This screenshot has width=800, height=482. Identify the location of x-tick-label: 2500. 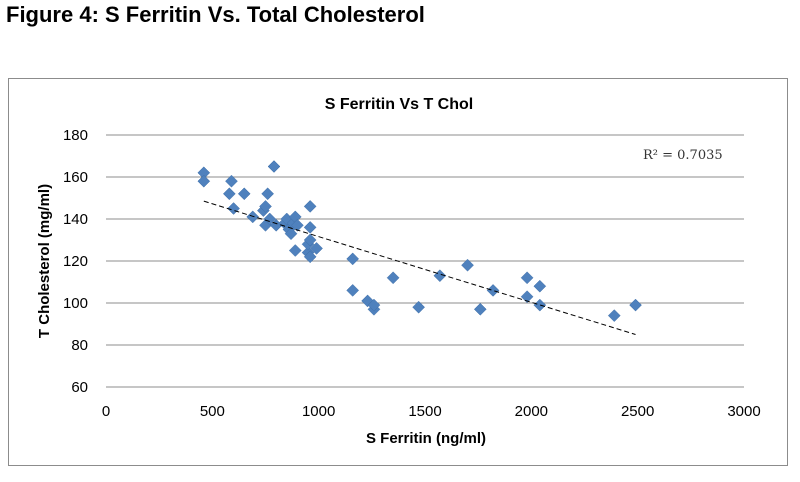
(637, 411).